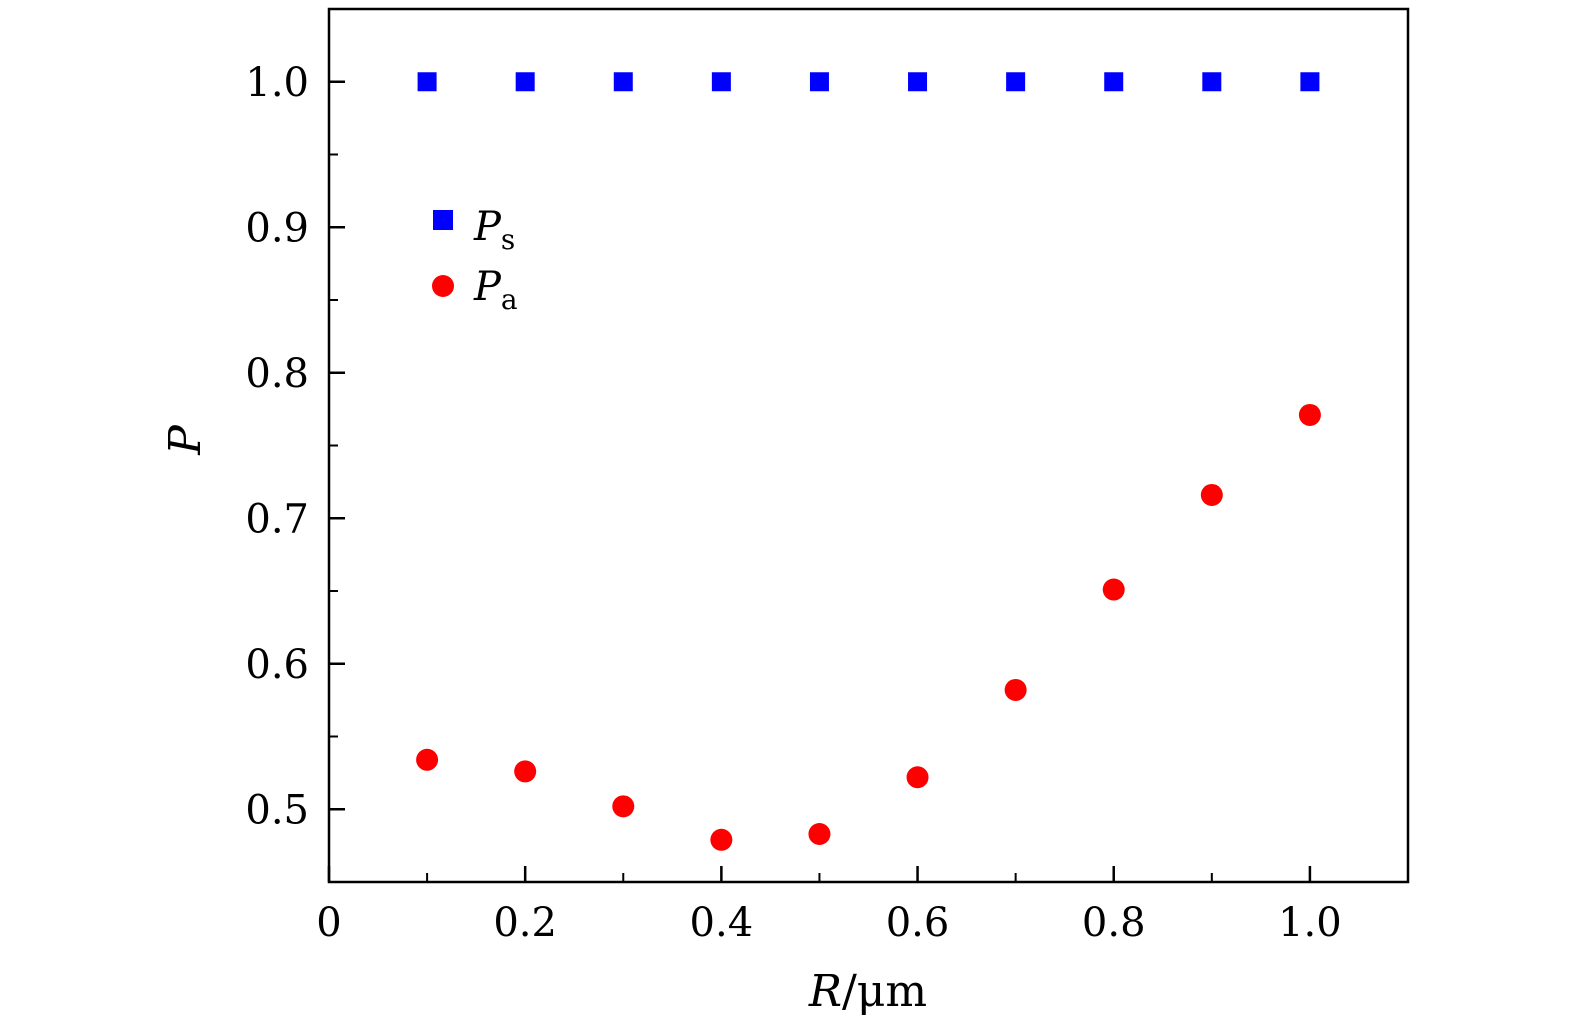  Describe the element at coordinates (722, 923) in the screenshot. I see `x-tick-label: 0.4` at that location.